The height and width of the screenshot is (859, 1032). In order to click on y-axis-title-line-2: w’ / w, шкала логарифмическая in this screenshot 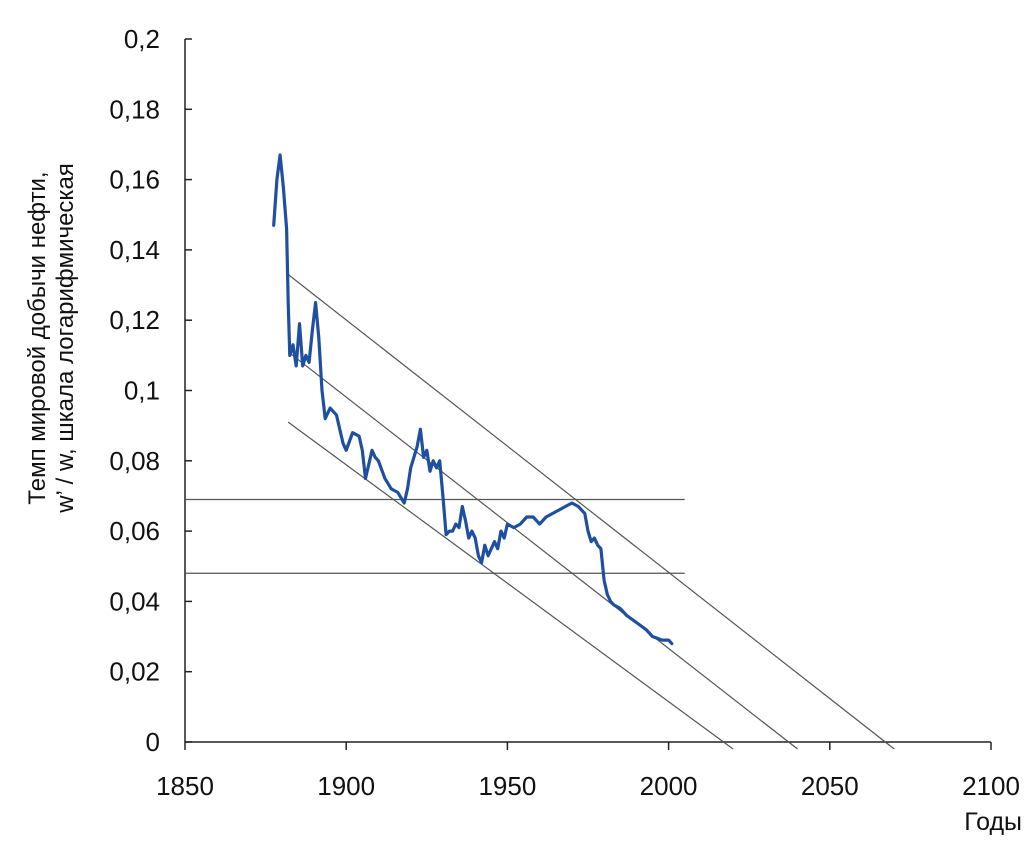, I will do `click(65, 338)`.